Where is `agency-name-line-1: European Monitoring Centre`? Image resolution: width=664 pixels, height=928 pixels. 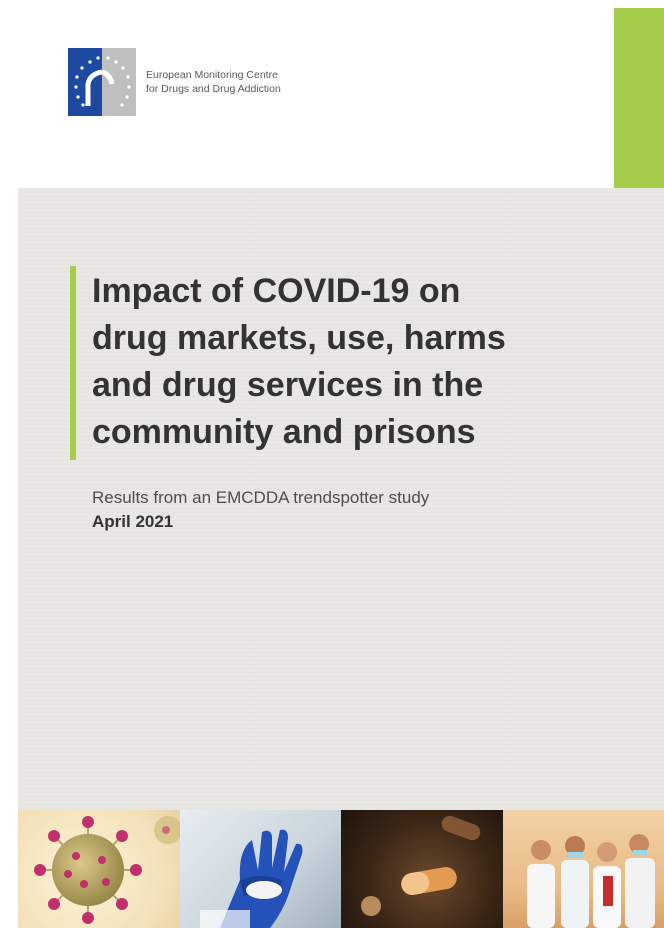
agency-name-line-1: European Monitoring Centre is located at coordinates (212, 75).